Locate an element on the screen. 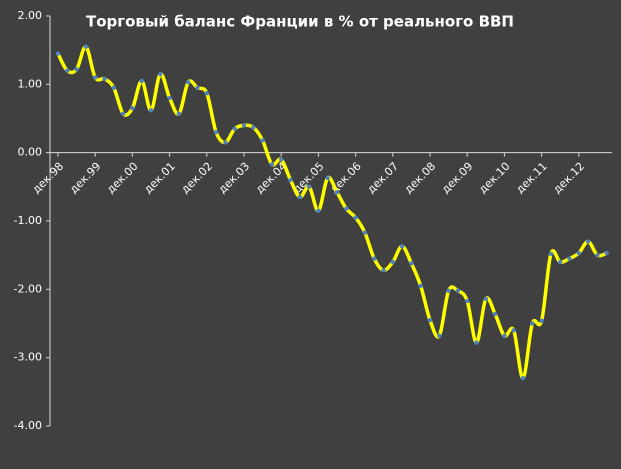 Image resolution: width=621 pixels, height=469 pixels. x-tick-label: дек.09 is located at coordinates (457, 178).